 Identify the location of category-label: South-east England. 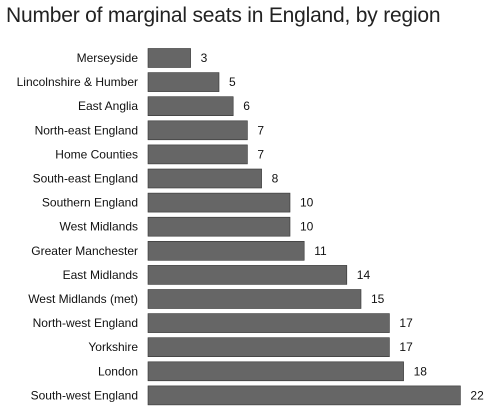
(85, 179).